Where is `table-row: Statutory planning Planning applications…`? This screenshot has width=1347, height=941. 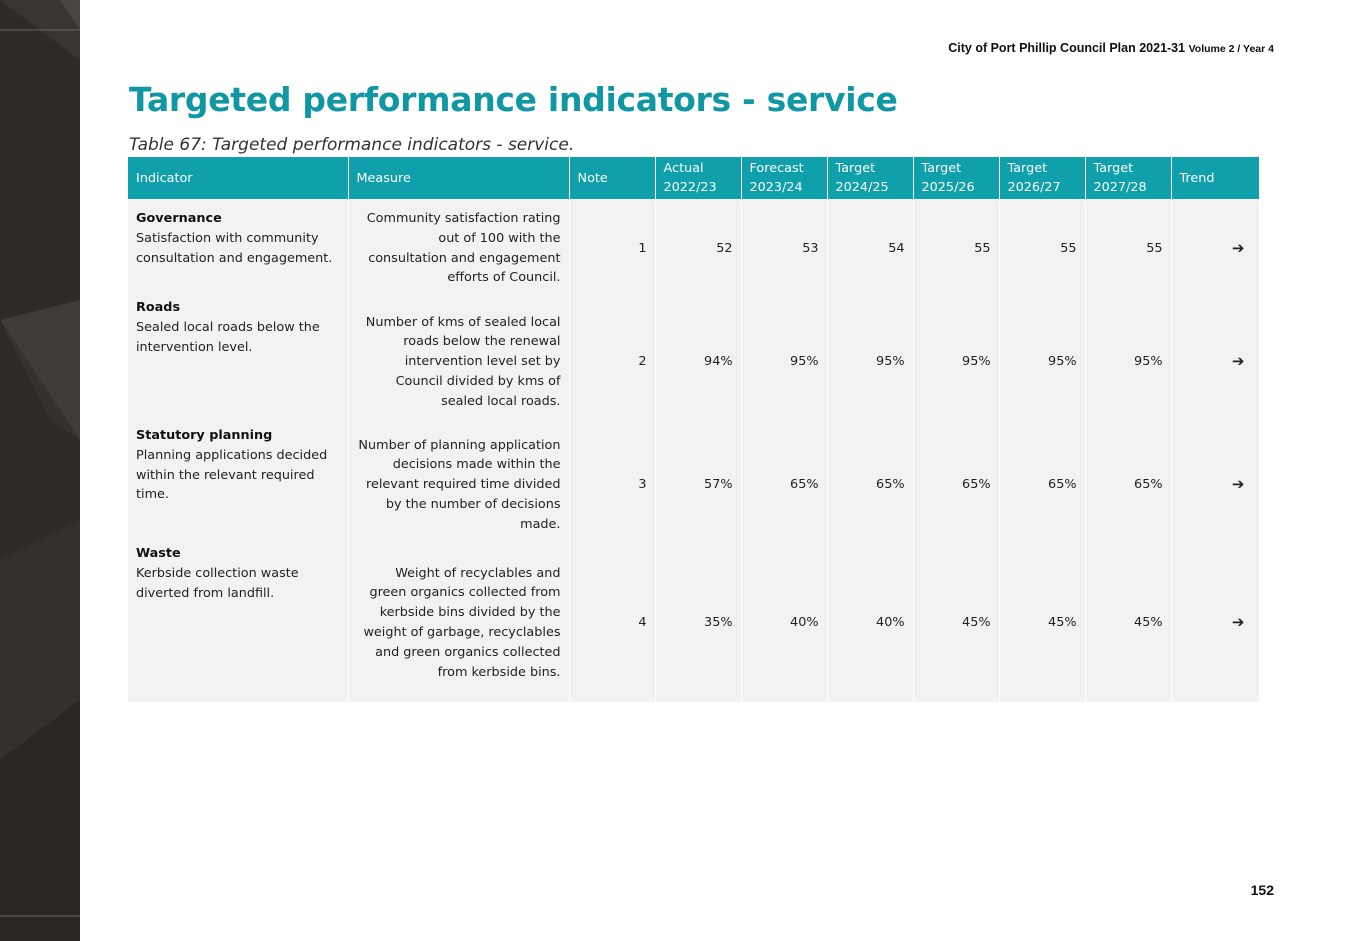 table-row: Statutory planning Planning applications… is located at coordinates (694, 485).